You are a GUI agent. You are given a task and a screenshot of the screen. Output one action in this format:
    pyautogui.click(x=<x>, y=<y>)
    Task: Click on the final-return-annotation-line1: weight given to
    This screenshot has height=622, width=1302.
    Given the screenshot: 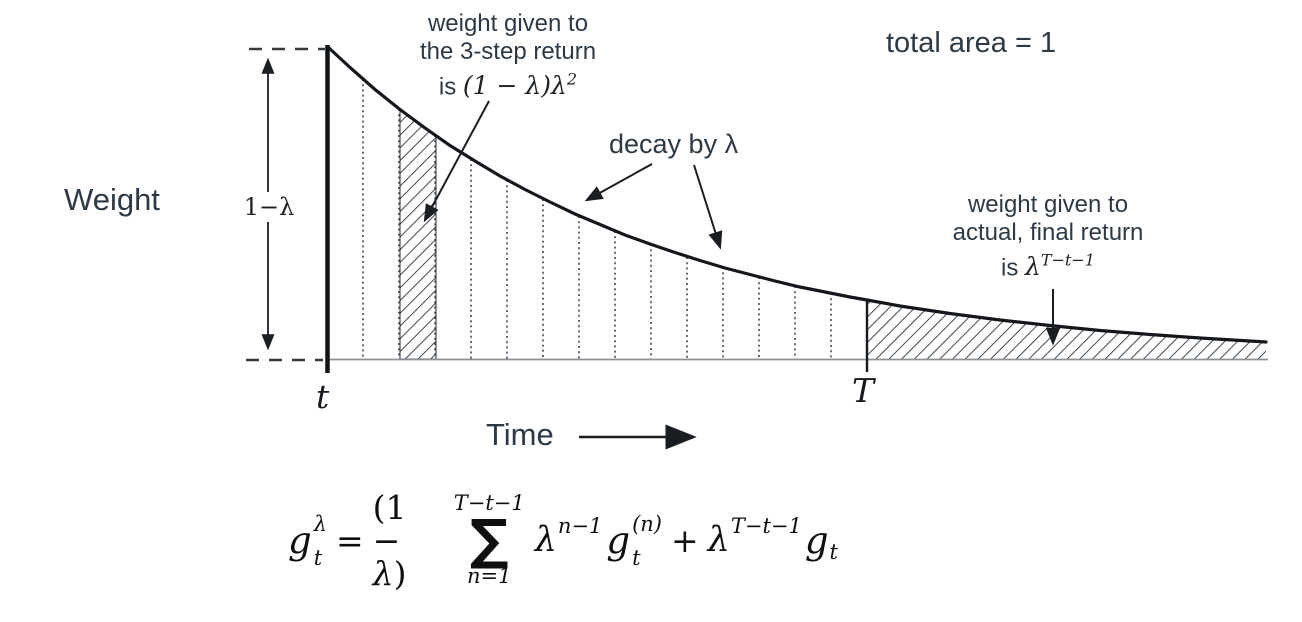 What is the action you would take?
    pyautogui.click(x=1048, y=204)
    